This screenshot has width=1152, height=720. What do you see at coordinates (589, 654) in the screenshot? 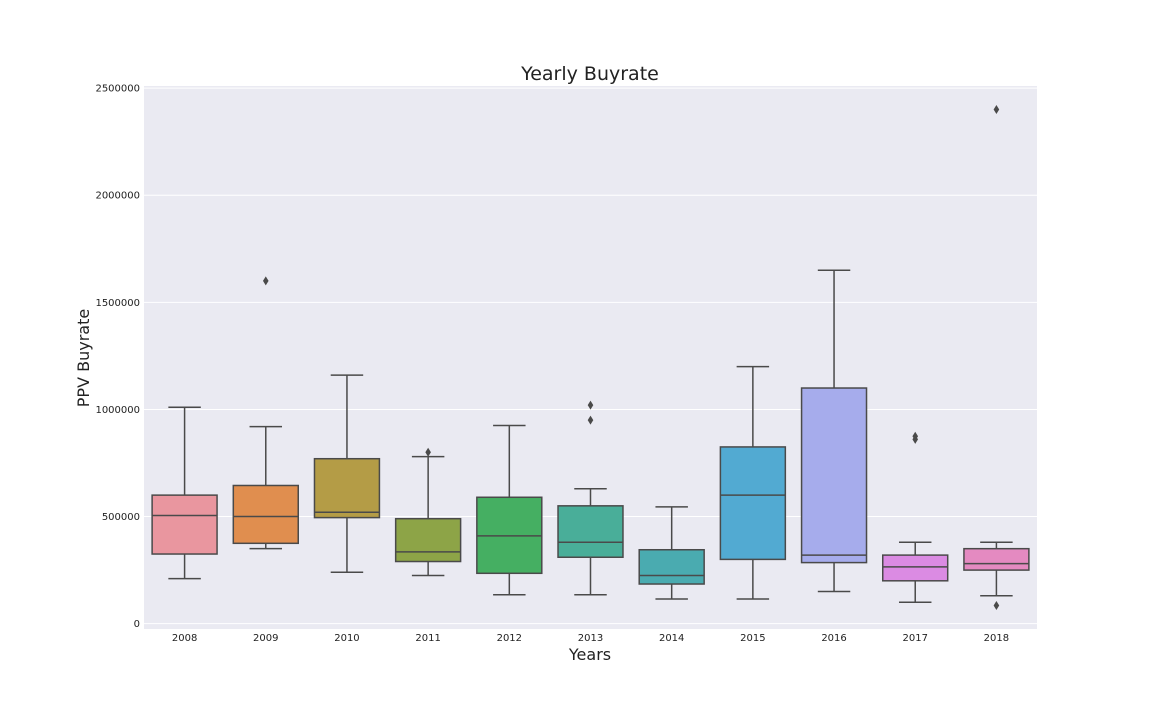
I see `x-axis-title: Years` at bounding box center [589, 654].